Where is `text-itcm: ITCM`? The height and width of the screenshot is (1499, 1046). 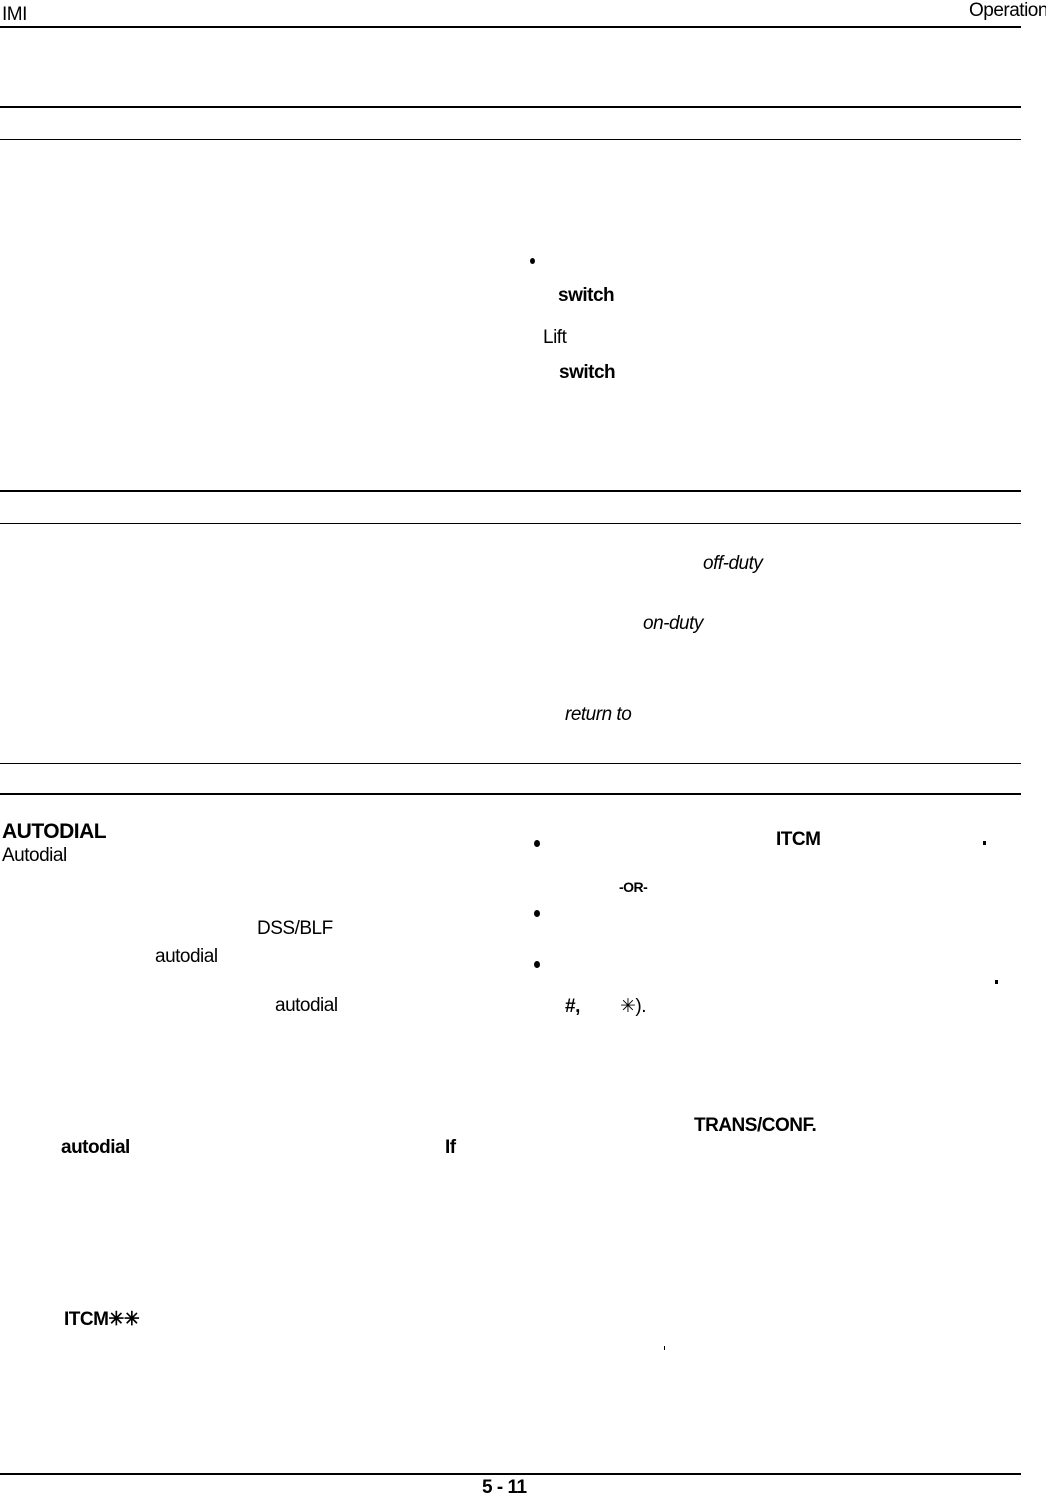
text-itcm: ITCM is located at coordinates (798, 839).